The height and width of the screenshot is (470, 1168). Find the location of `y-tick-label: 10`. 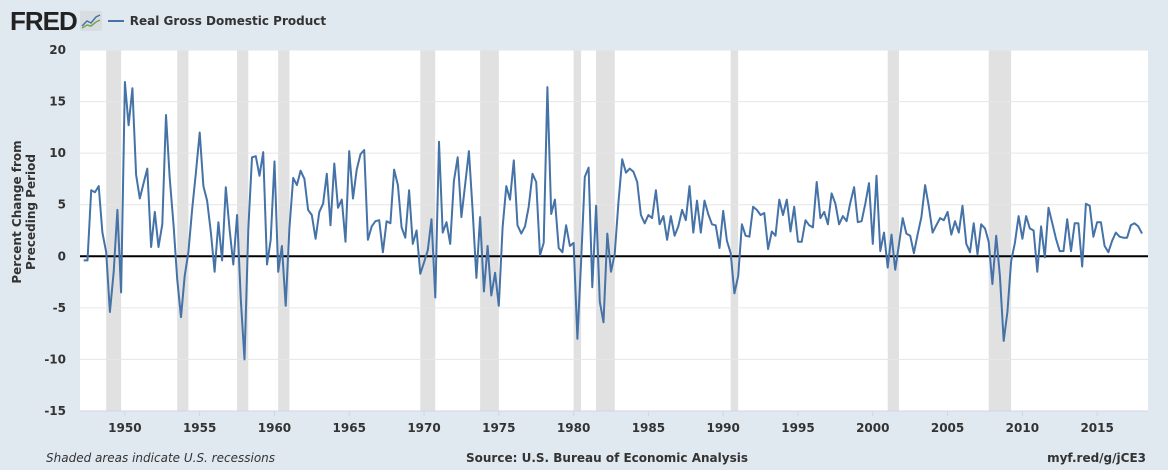

y-tick-label: 10 is located at coordinates (57, 153).